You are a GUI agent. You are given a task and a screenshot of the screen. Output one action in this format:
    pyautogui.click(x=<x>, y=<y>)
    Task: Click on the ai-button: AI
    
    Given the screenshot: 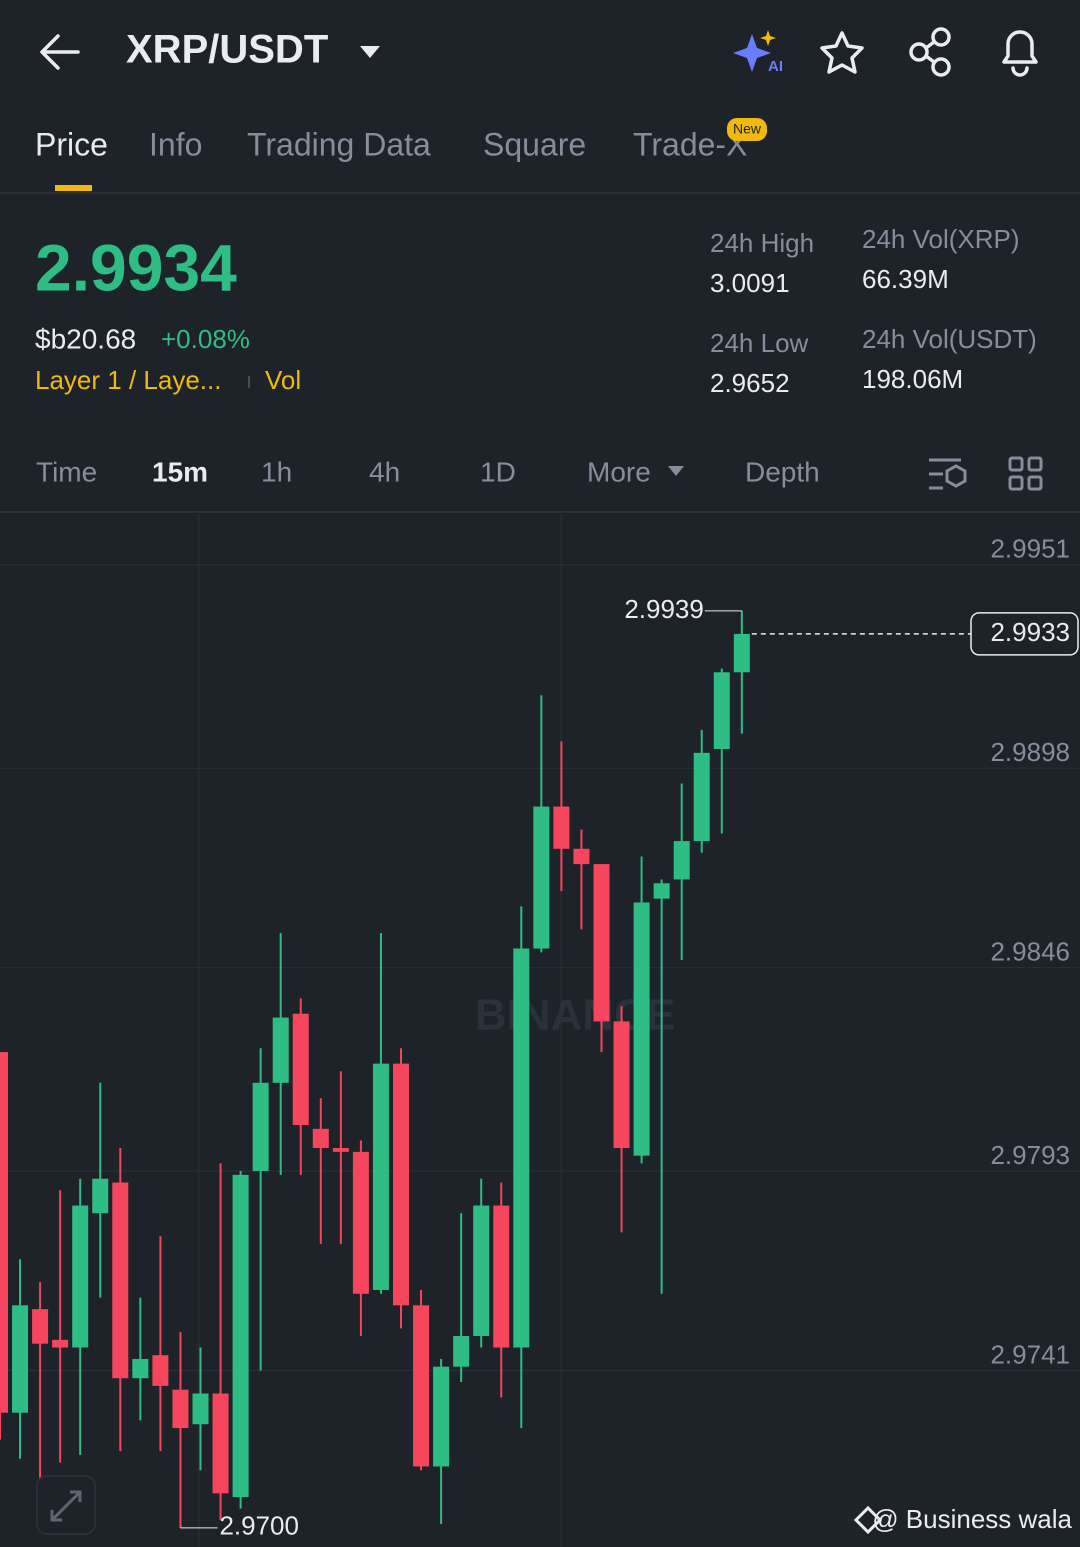 What is the action you would take?
    pyautogui.click(x=758, y=52)
    